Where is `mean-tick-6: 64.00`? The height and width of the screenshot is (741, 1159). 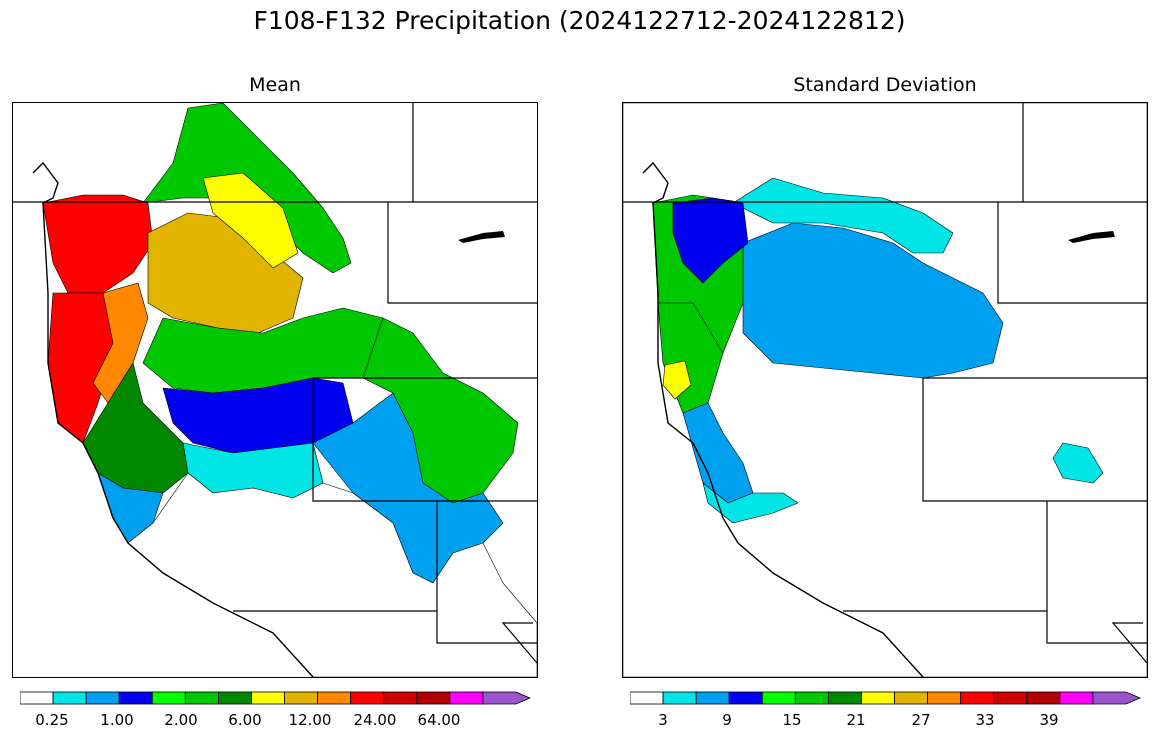
mean-tick-6: 64.00 is located at coordinates (439, 720).